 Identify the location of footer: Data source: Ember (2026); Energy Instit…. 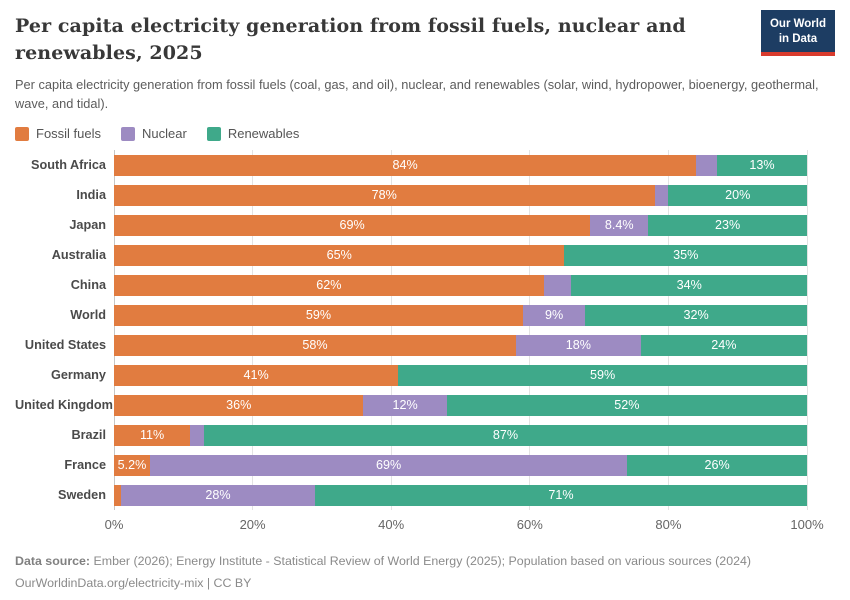
(425, 572).